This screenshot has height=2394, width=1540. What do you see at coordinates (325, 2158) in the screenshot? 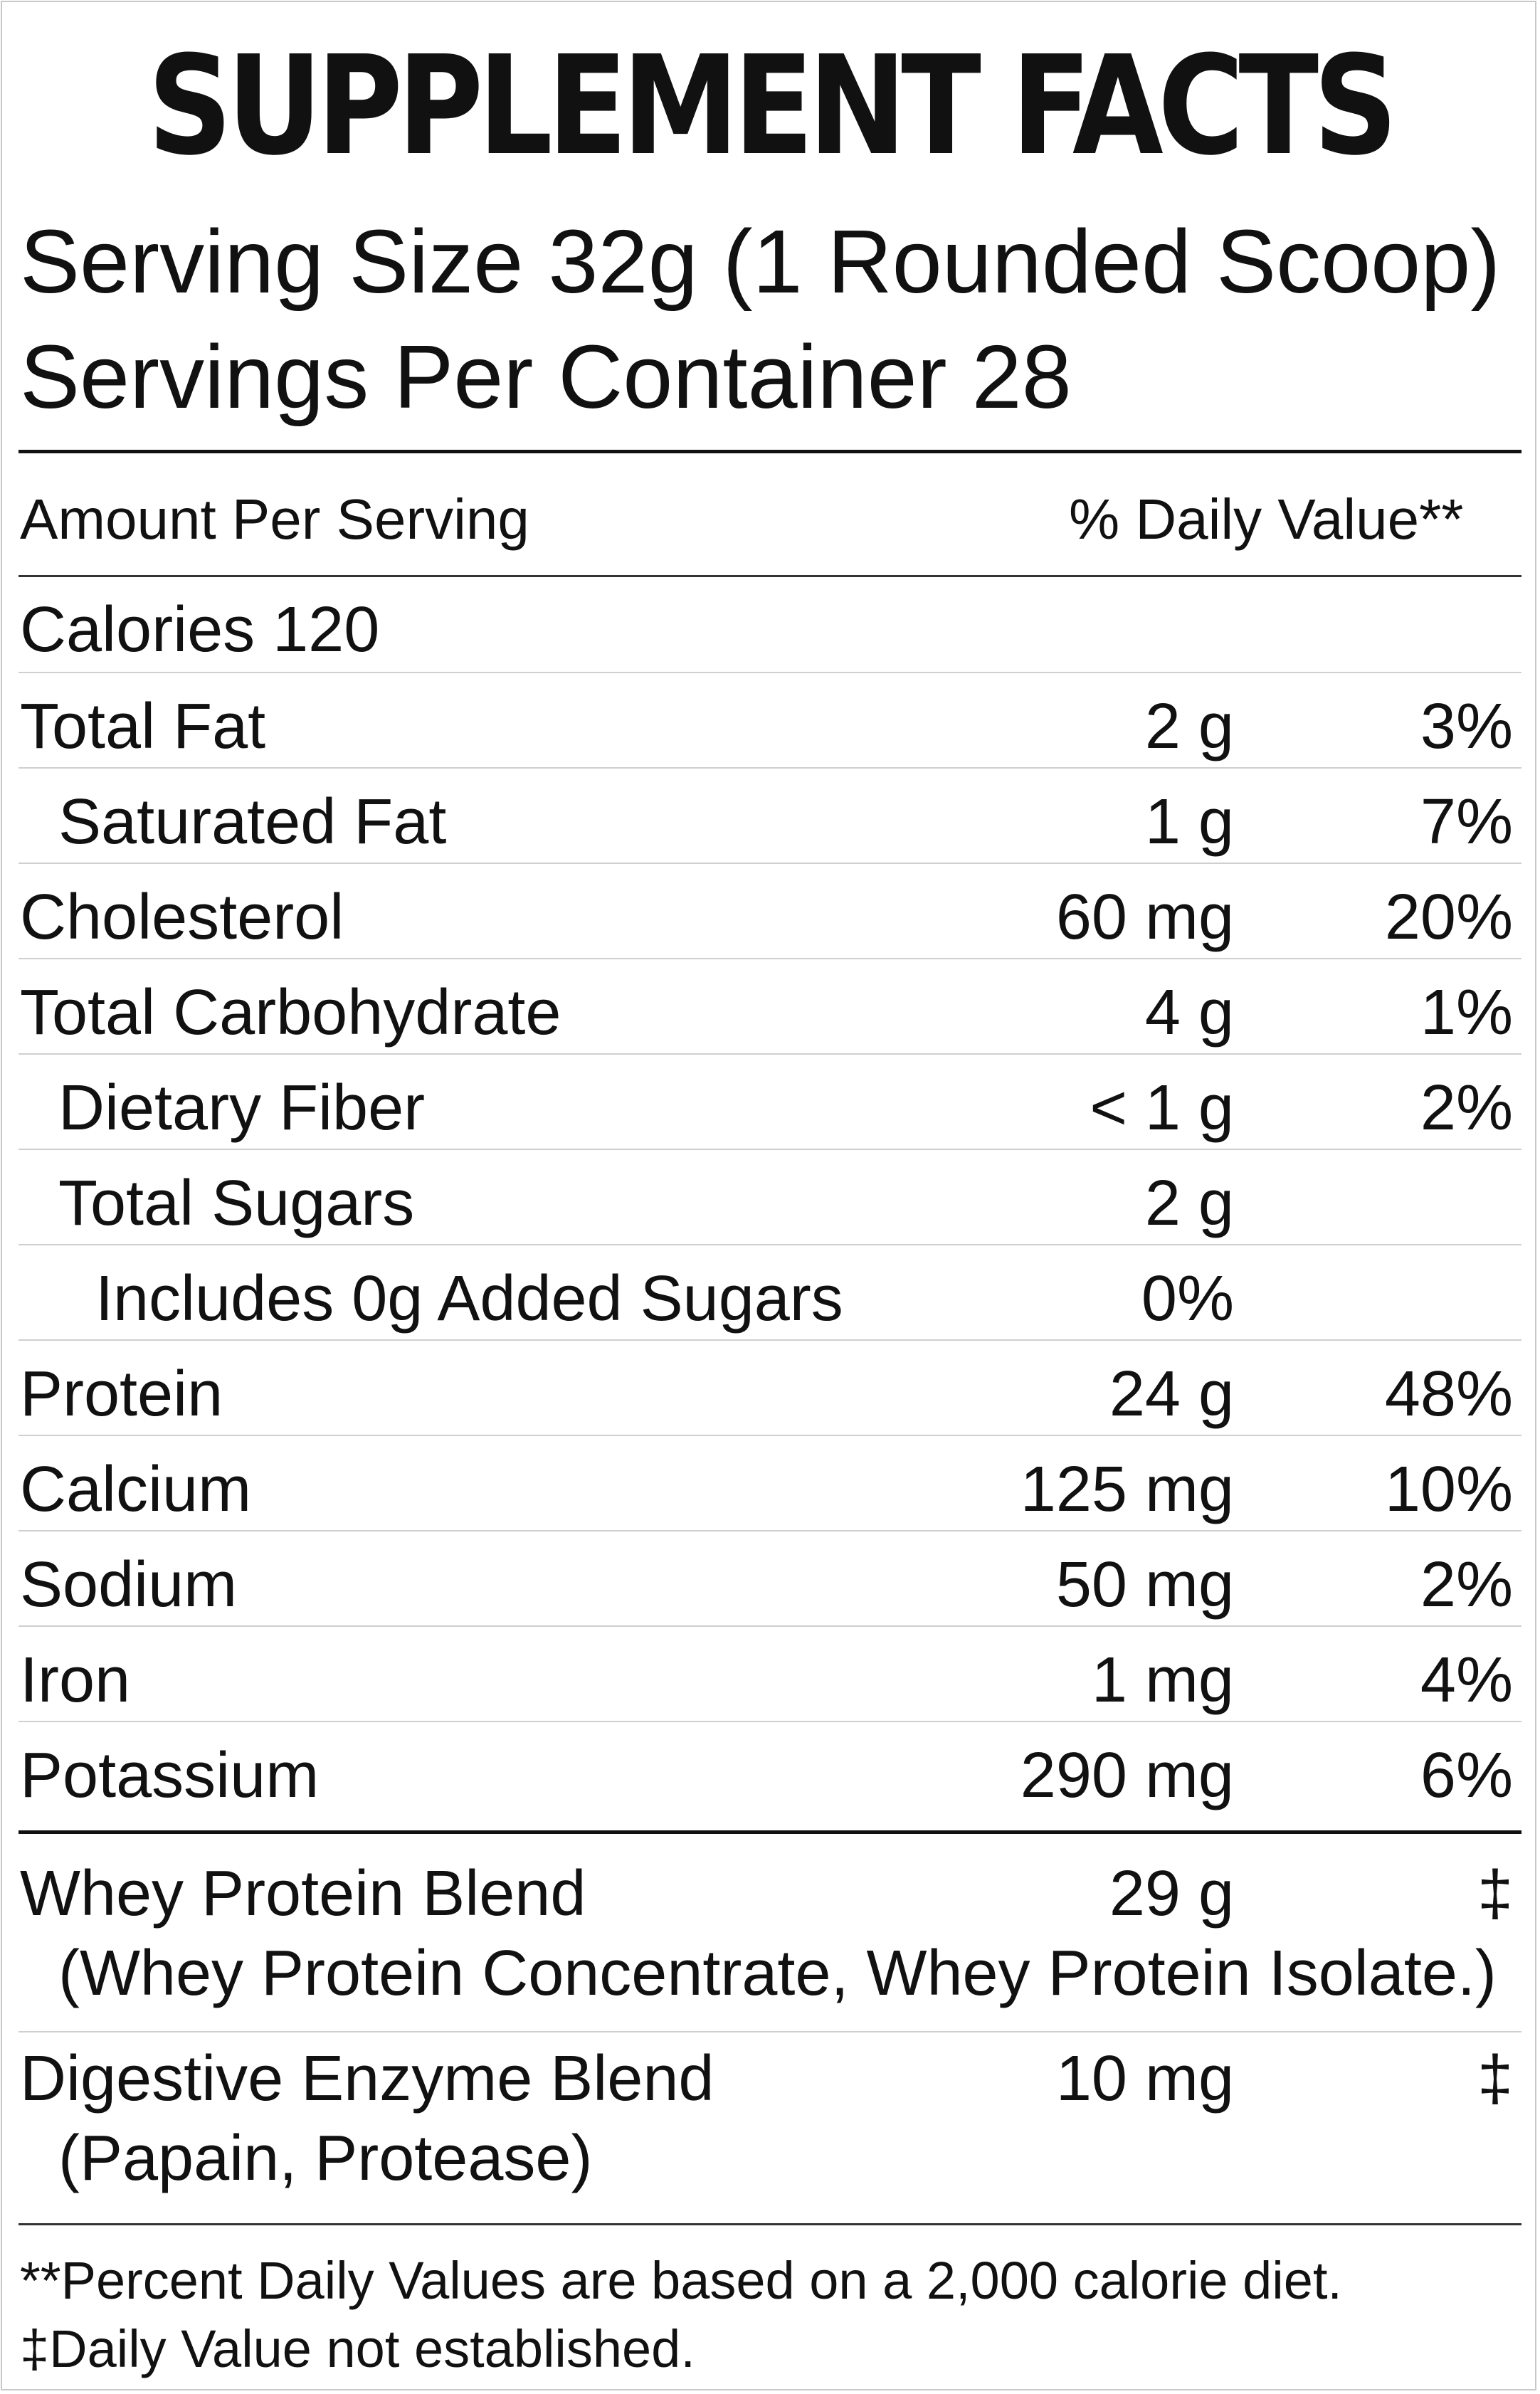
I see `blend-ingredients: (Papain, Protease)` at bounding box center [325, 2158].